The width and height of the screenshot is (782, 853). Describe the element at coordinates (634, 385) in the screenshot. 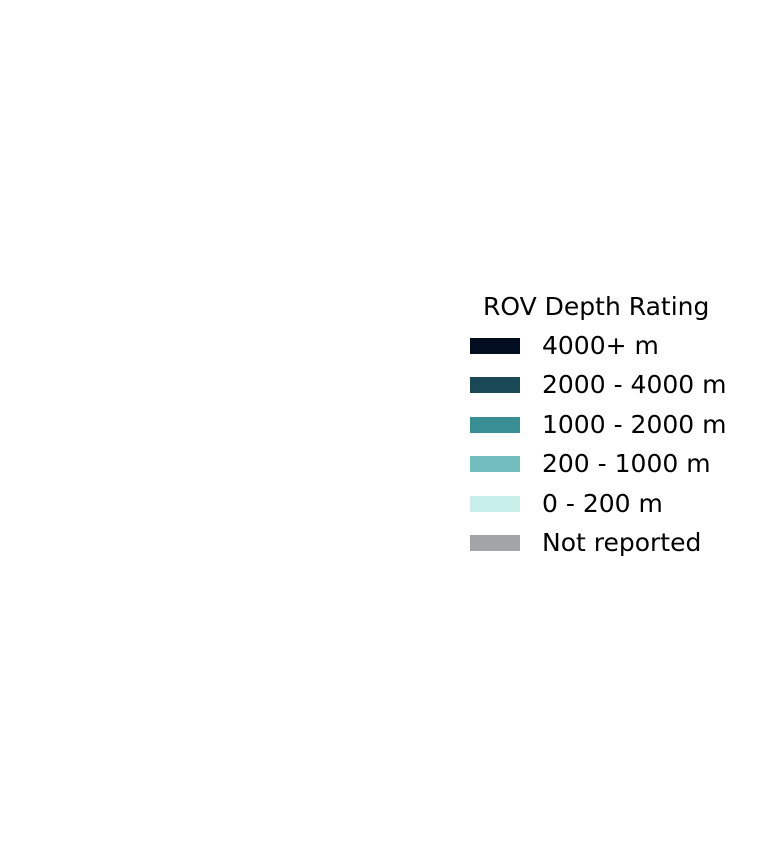

I see `legend-label: 2000 - 4000 m` at that location.